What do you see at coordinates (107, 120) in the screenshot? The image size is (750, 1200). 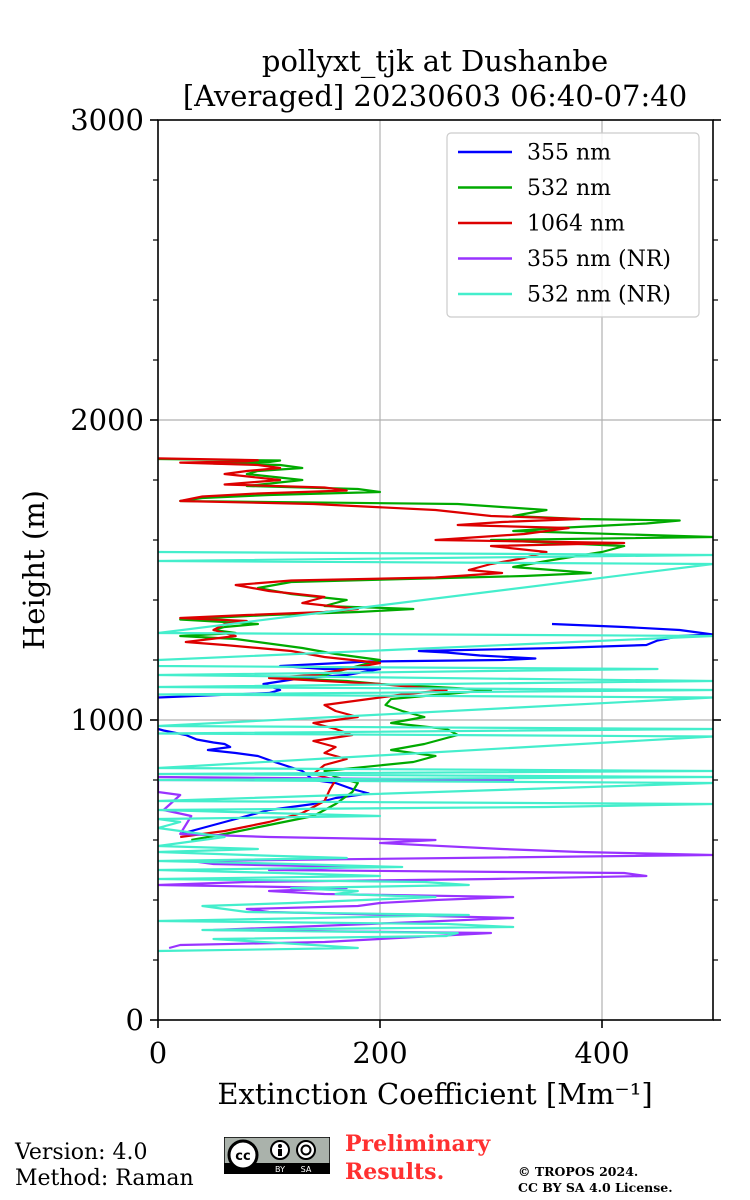 I see `y-tick-label: 3000` at bounding box center [107, 120].